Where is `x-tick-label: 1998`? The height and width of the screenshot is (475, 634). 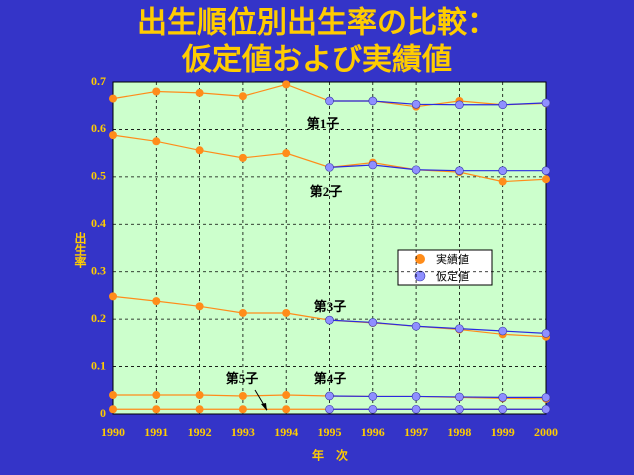 x-tick-label: 1998 is located at coordinates (459, 432).